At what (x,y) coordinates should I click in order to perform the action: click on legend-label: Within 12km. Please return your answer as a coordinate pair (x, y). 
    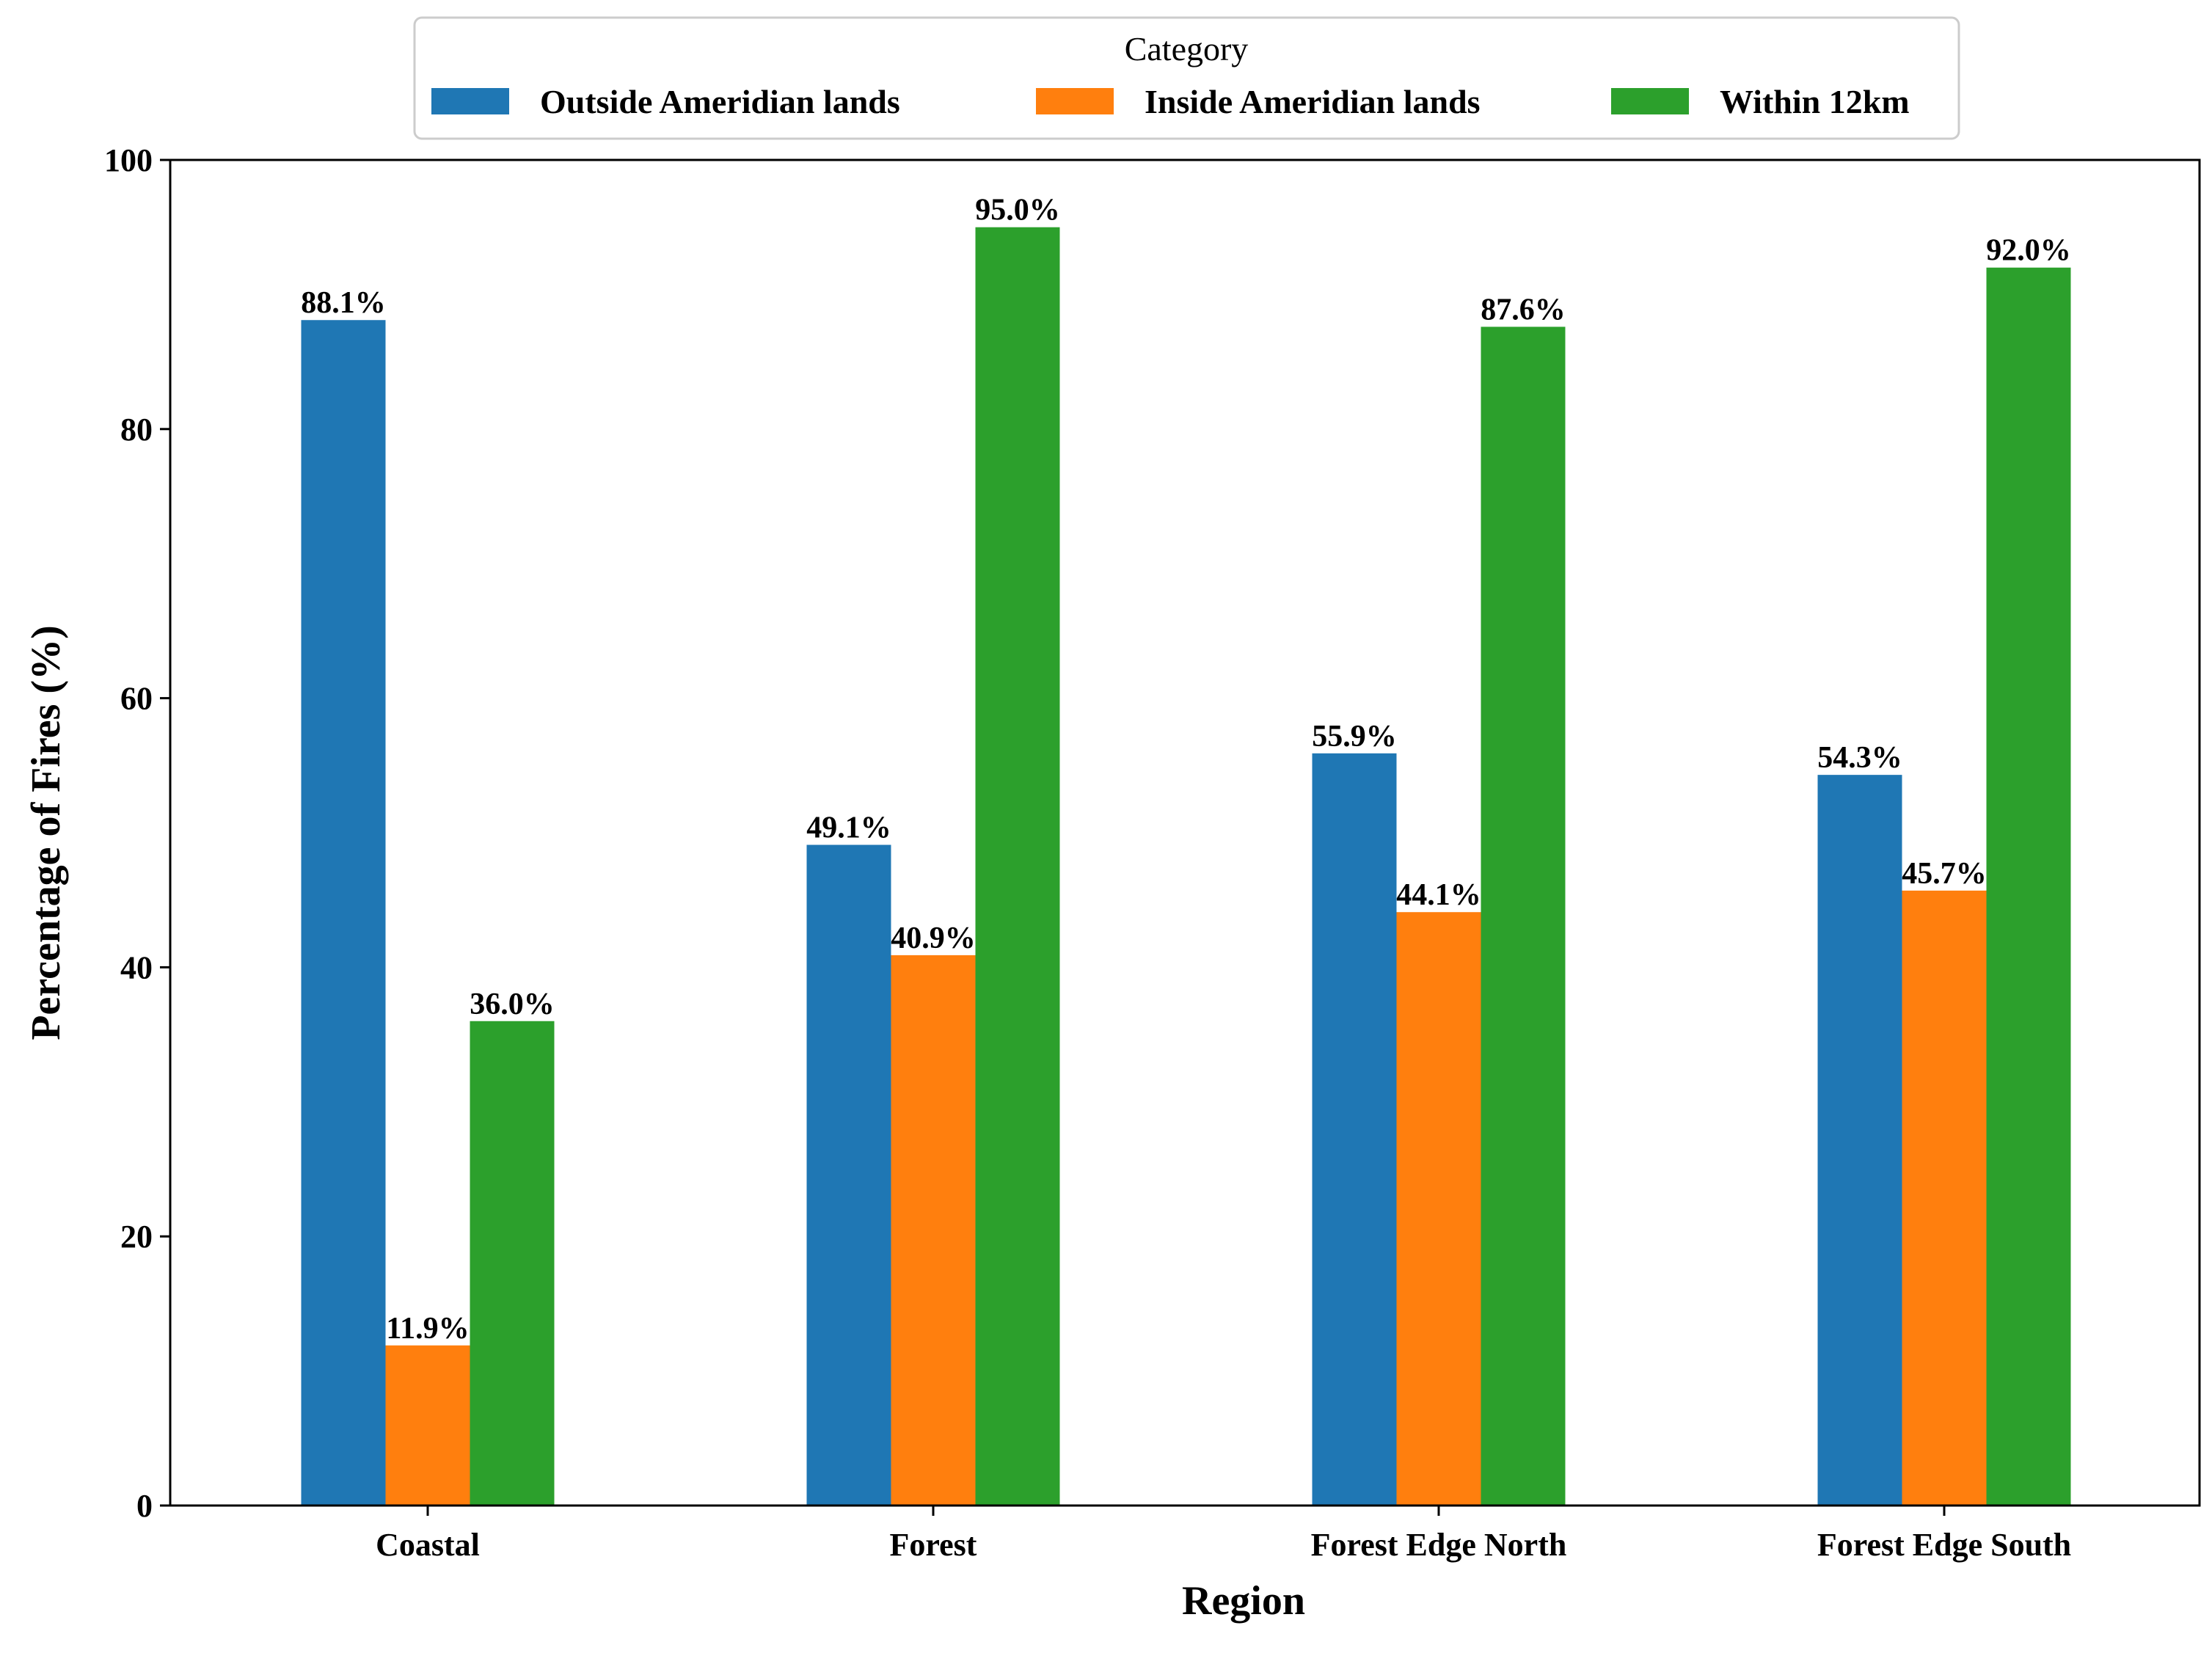
    Looking at the image, I should click on (1815, 101).